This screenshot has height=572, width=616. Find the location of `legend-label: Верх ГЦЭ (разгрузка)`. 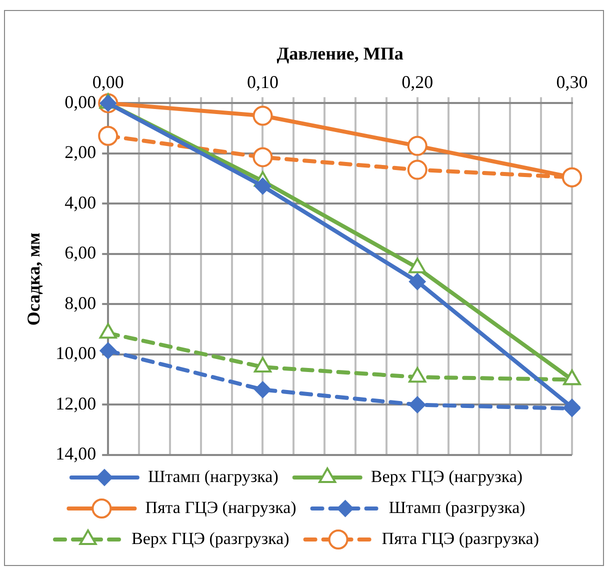

legend-label: Верх ГЦЭ (разгрузка) is located at coordinates (210, 538).